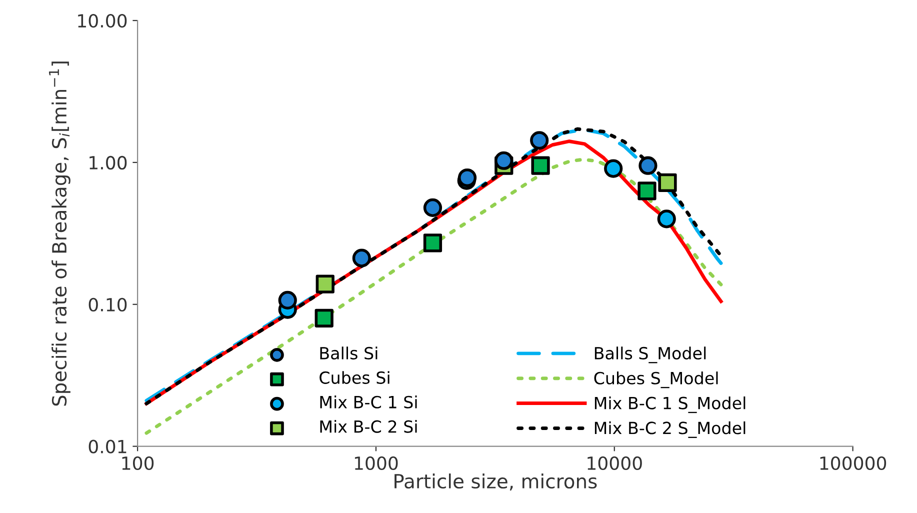 Image resolution: width=917 pixels, height=513 pixels. Describe the element at coordinates (368, 402) in the screenshot. I see `legend-label: Mix B-C 1 Si` at that location.